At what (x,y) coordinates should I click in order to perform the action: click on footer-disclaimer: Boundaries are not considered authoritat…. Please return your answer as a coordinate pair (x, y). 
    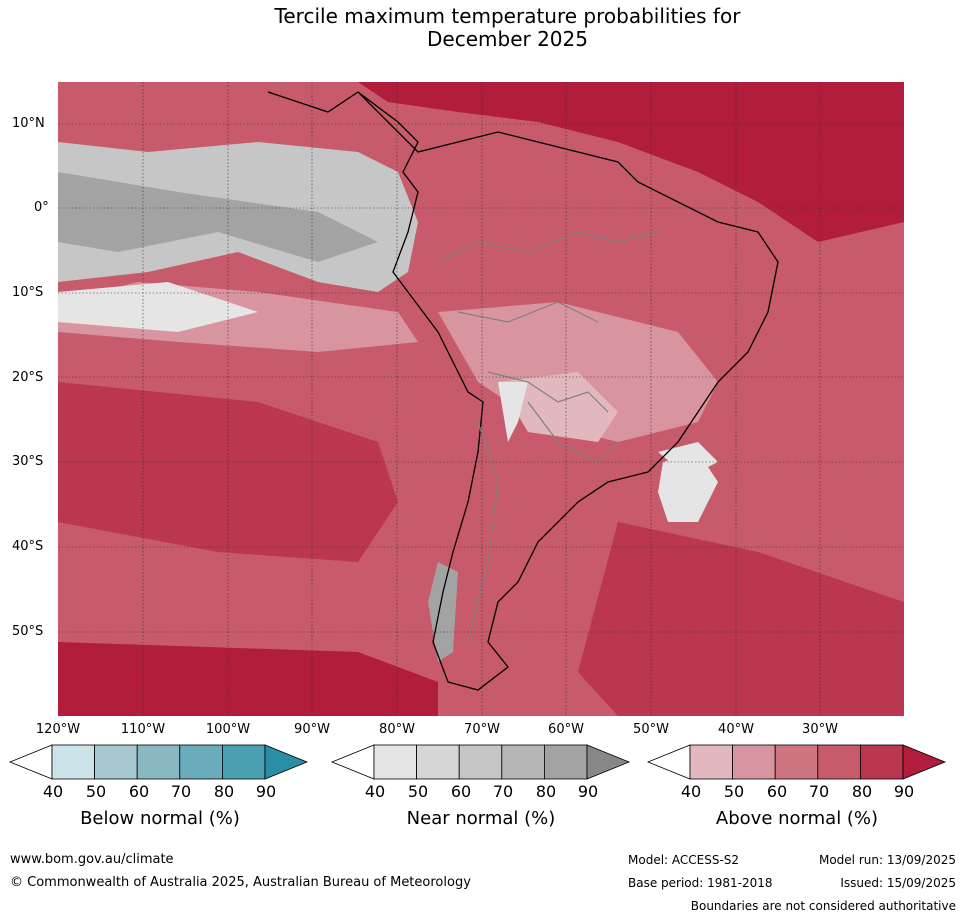
    Looking at the image, I should click on (823, 906).